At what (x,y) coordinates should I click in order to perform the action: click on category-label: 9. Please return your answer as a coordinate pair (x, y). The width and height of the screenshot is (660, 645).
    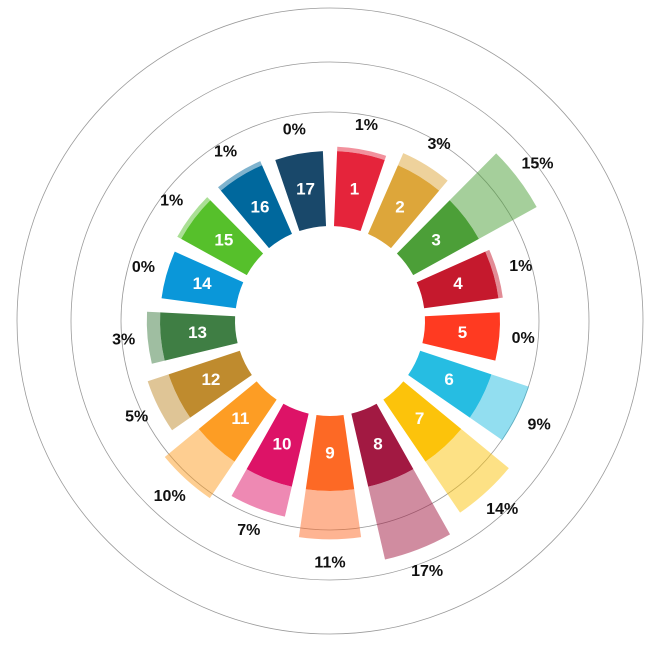
    Looking at the image, I should click on (329, 452).